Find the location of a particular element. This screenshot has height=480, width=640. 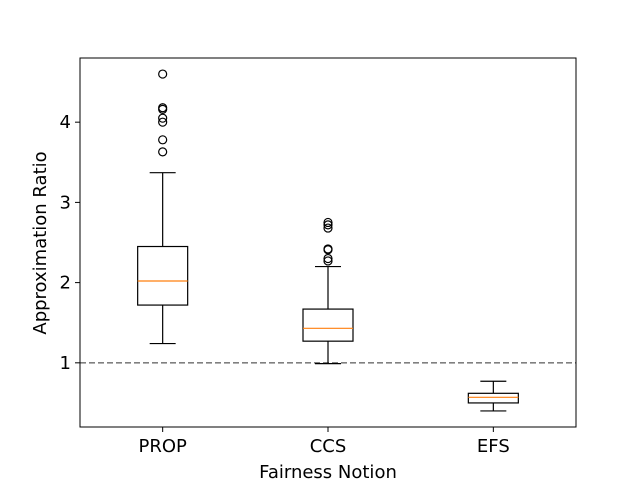

x-tick-label-prop: PROP is located at coordinates (162, 446).